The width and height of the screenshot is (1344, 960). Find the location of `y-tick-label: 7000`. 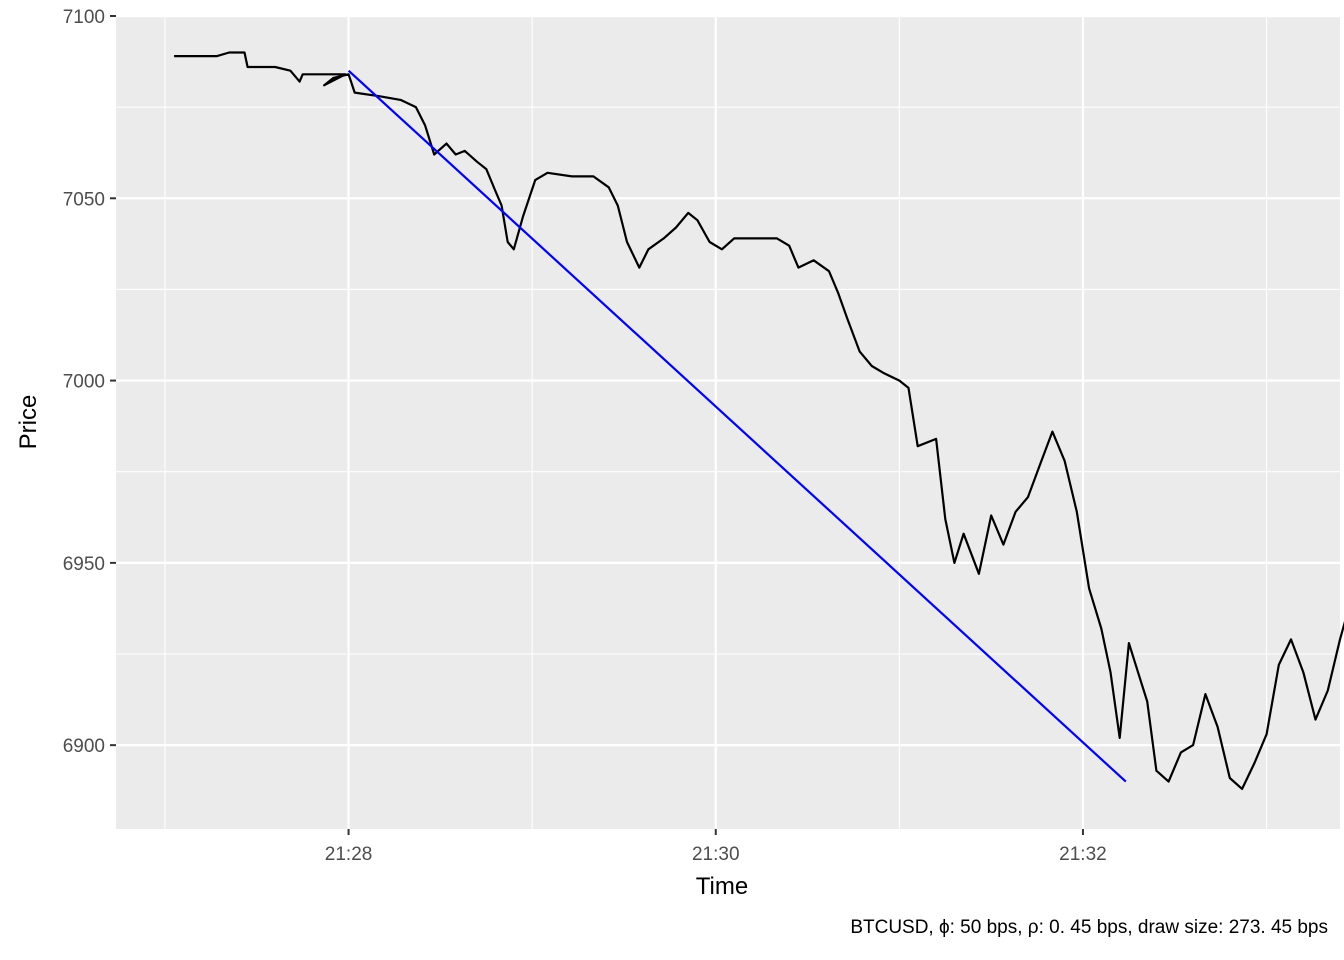

y-tick-label: 7000 is located at coordinates (84, 382).